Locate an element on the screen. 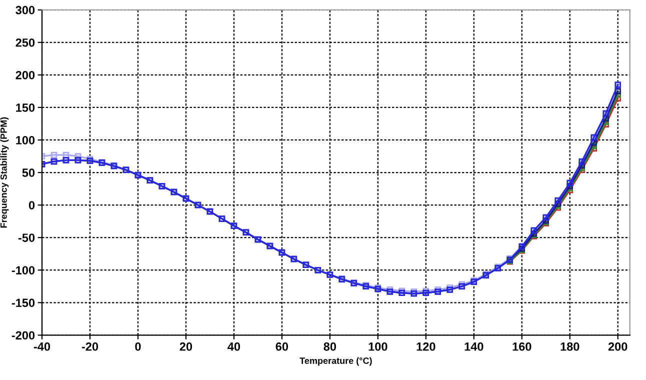  y-tick-label: 0 is located at coordinates (31, 205).